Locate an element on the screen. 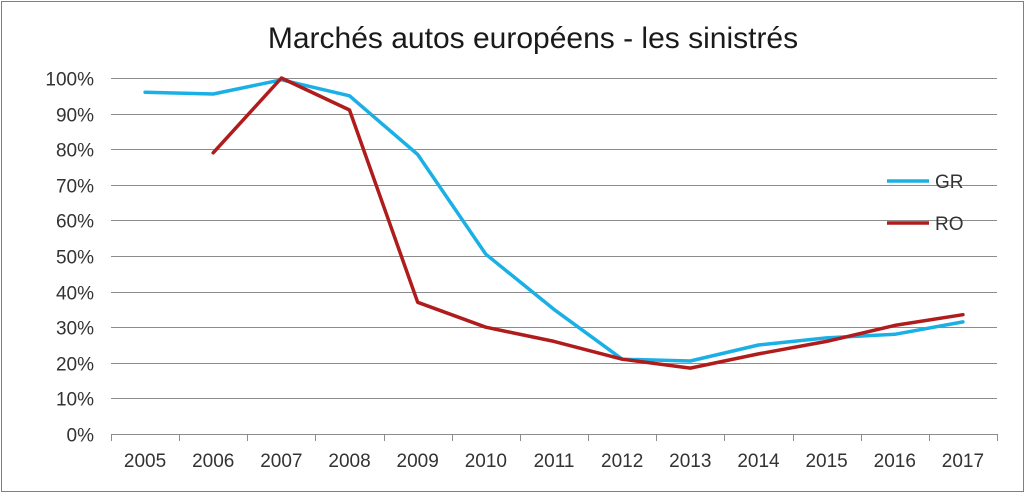 The height and width of the screenshot is (495, 1027). y-tick-label: 10% is located at coordinates (75, 400).